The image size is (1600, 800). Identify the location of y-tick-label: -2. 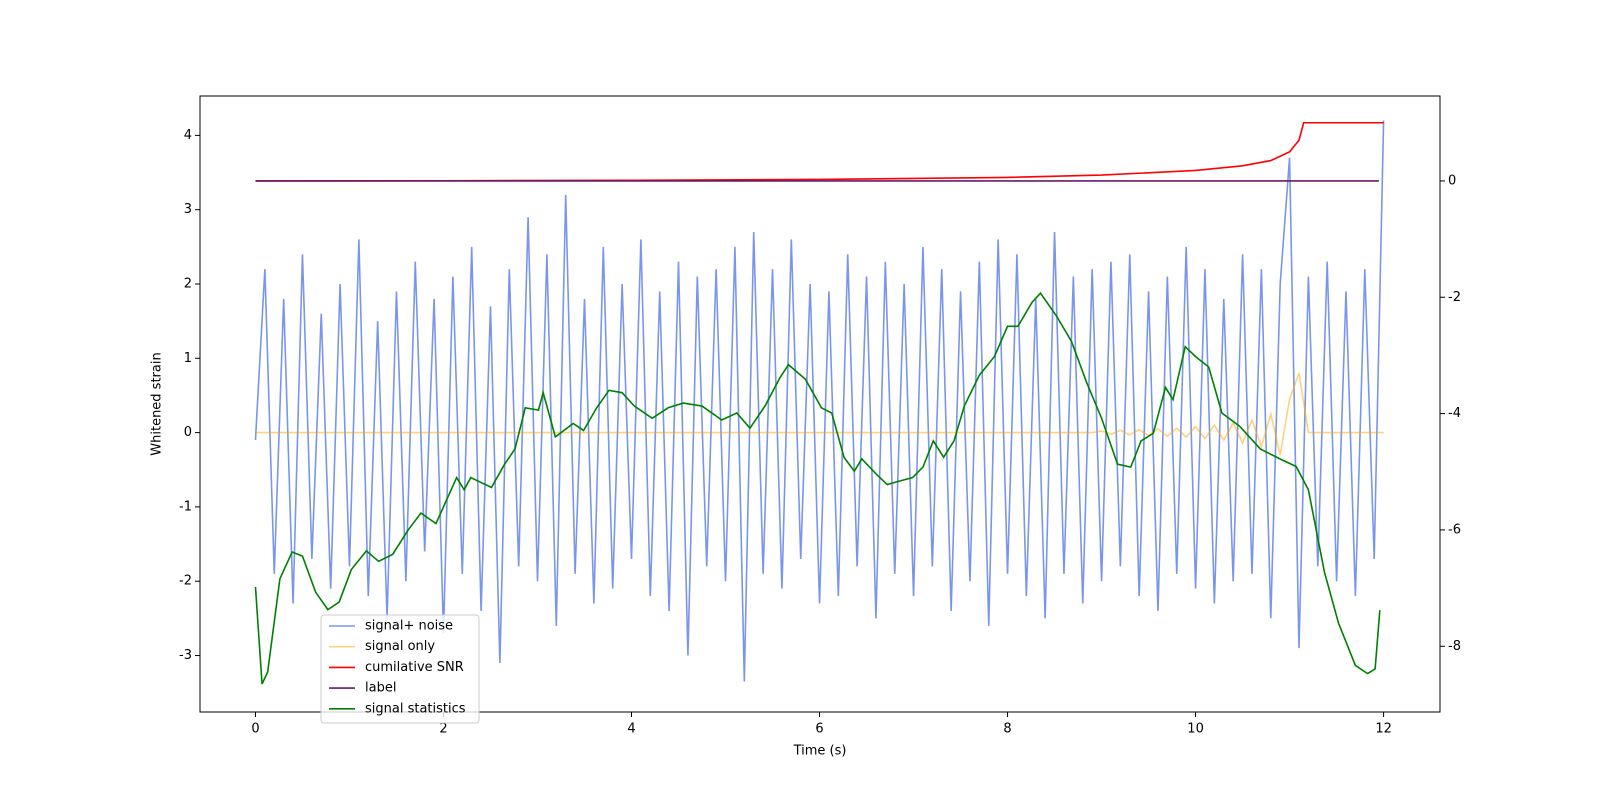
(185, 581).